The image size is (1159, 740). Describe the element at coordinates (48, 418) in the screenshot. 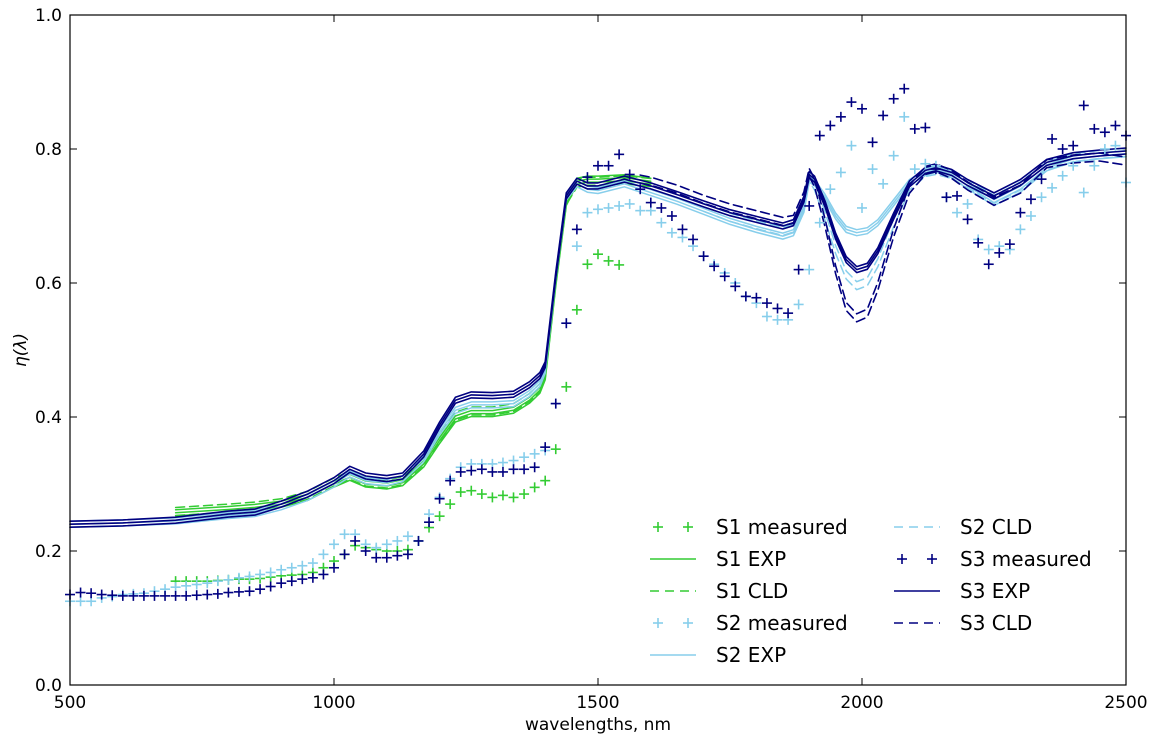

I see `y-tick-label: 0.4` at that location.